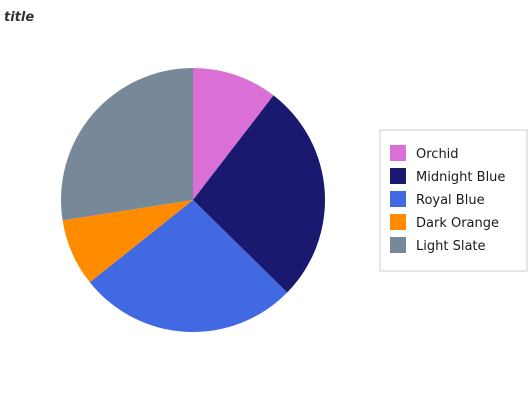 The width and height of the screenshot is (532, 400). Describe the element at coordinates (437, 154) in the screenshot. I see `legend-label-orchid: Orchid` at that location.